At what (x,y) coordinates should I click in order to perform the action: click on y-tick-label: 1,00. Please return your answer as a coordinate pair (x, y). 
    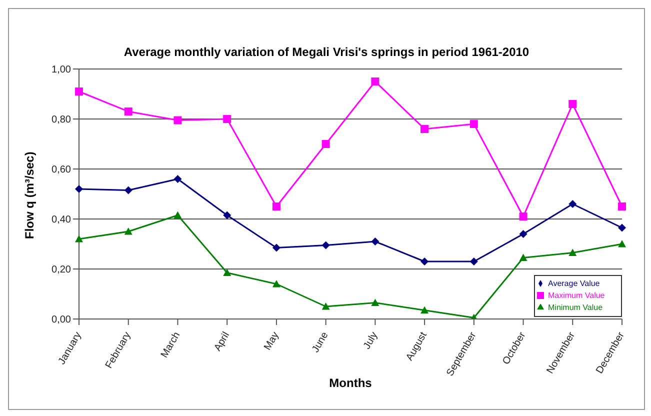
    Looking at the image, I should click on (62, 70).